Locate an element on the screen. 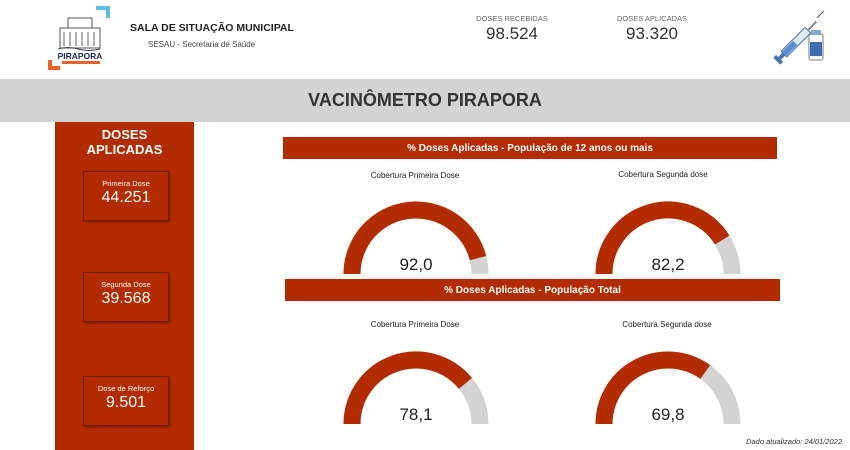  sidebar-title-line2: APLICADAS is located at coordinates (124, 149).